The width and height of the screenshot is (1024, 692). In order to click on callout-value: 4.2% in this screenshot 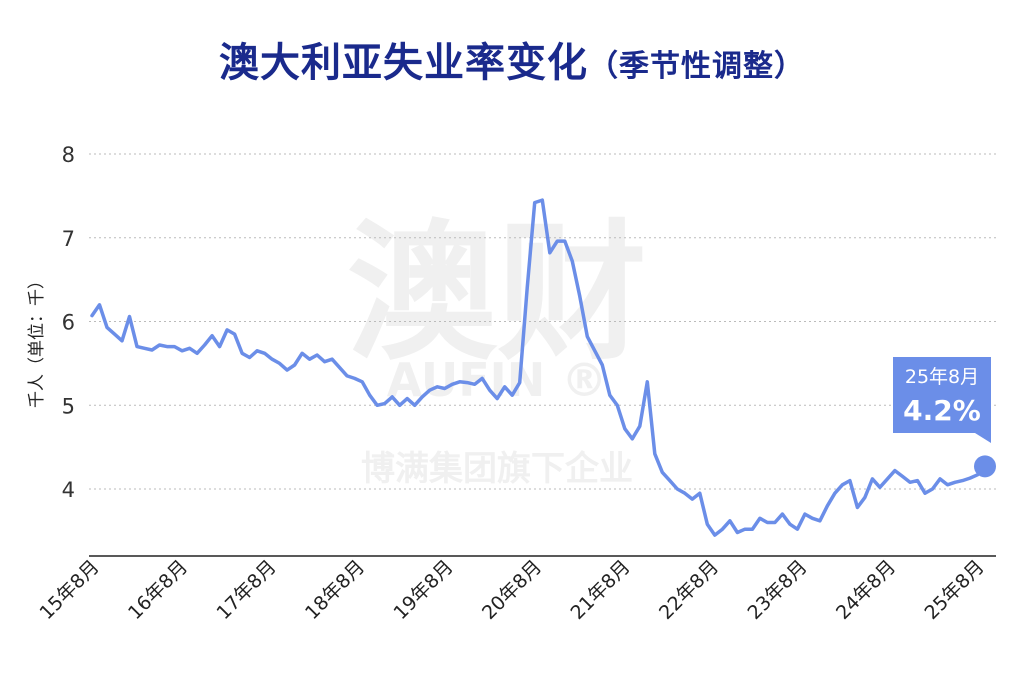, I will do `click(942, 410)`.